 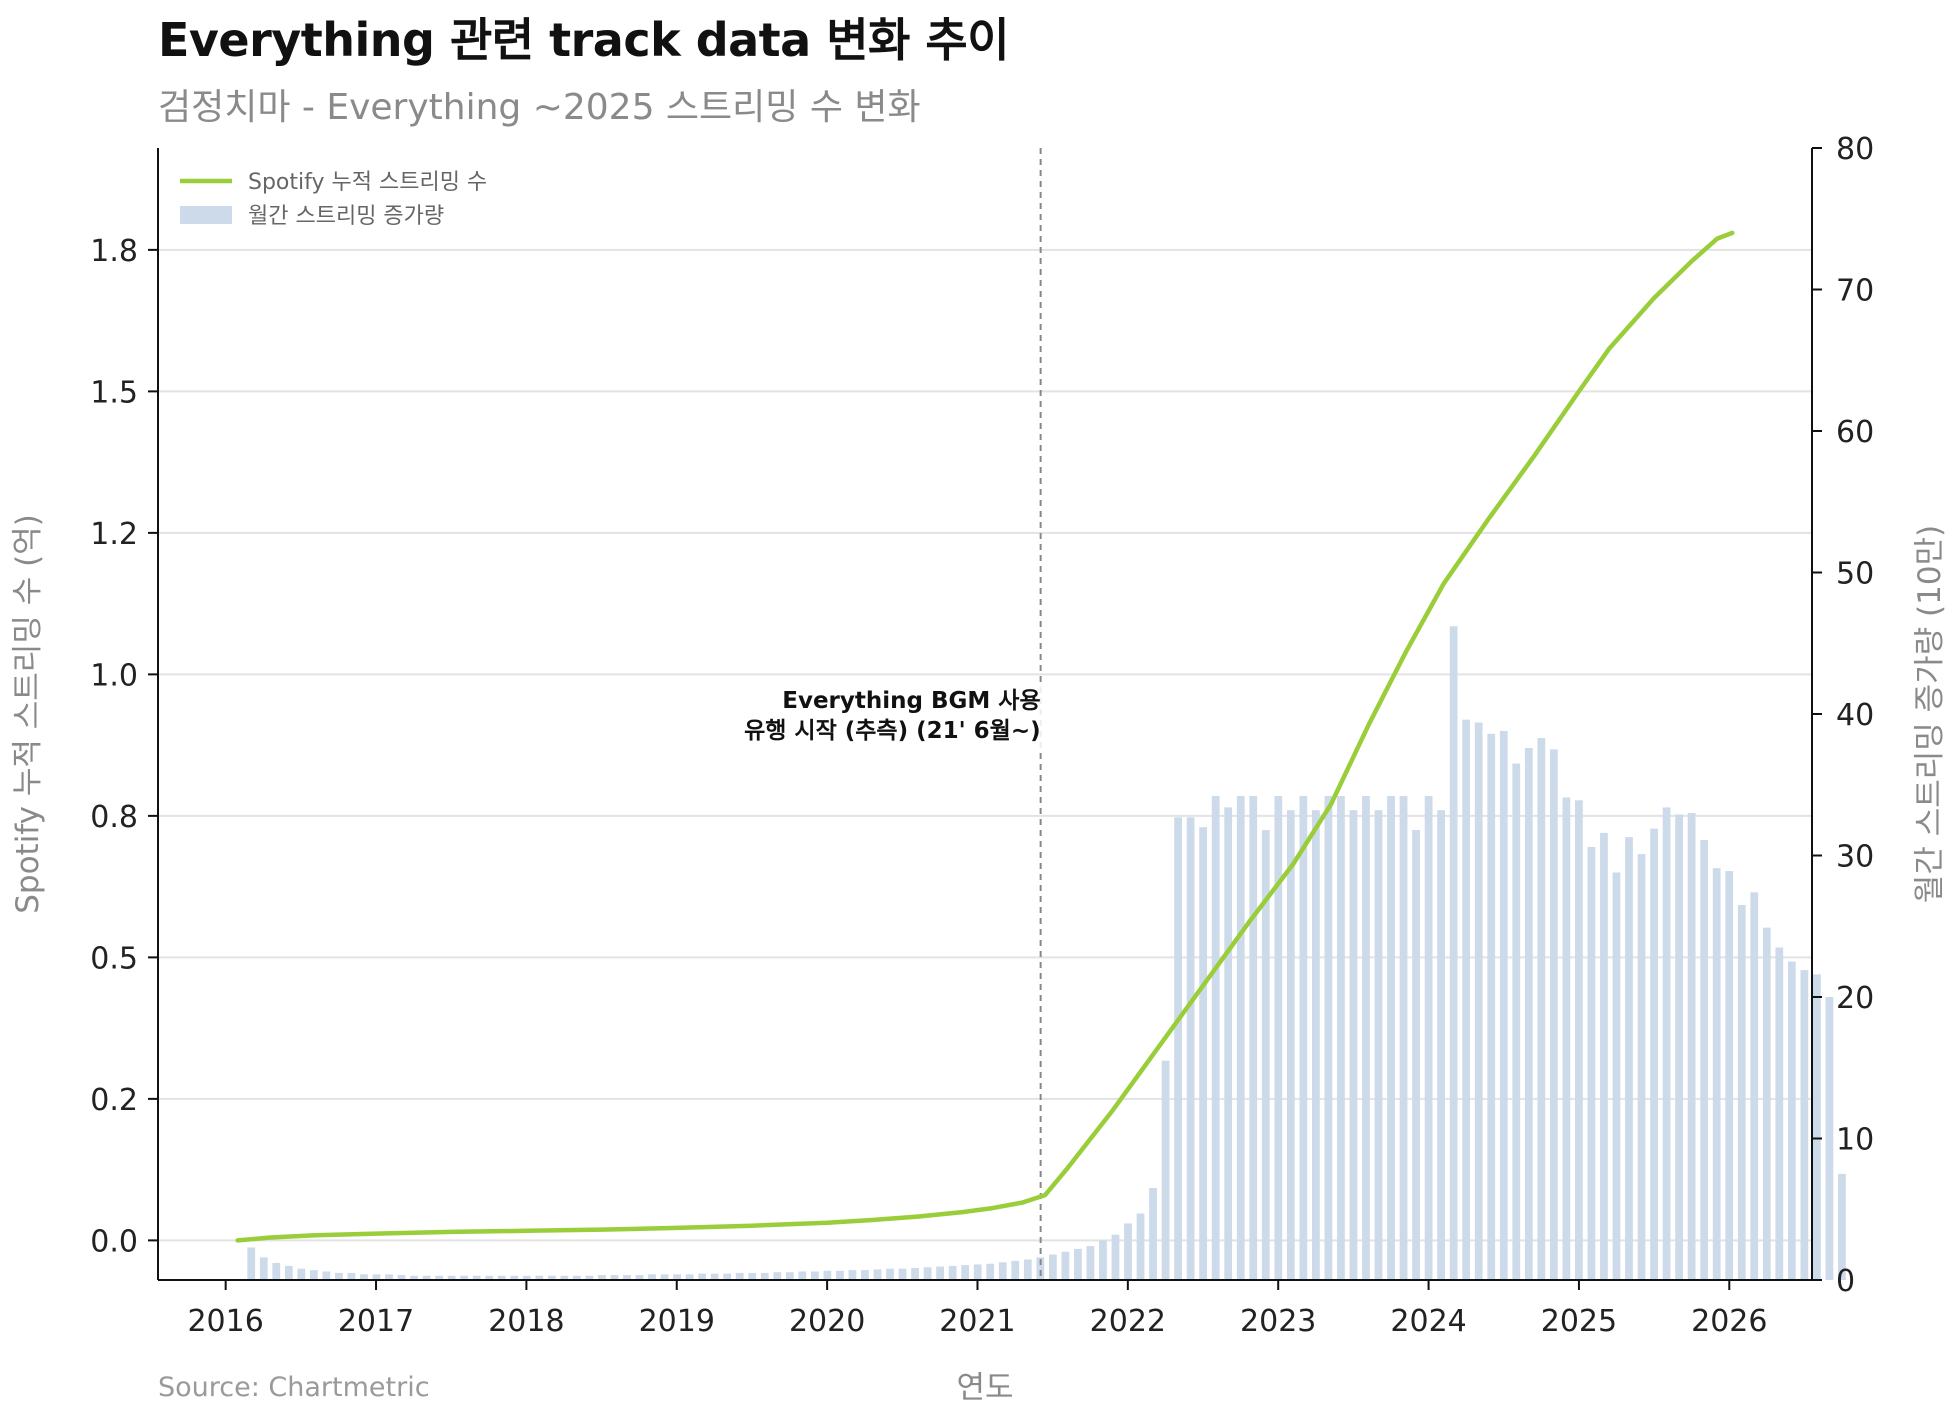 What do you see at coordinates (1855, 574) in the screenshot?
I see `right-y-tick-label-5: 50` at bounding box center [1855, 574].